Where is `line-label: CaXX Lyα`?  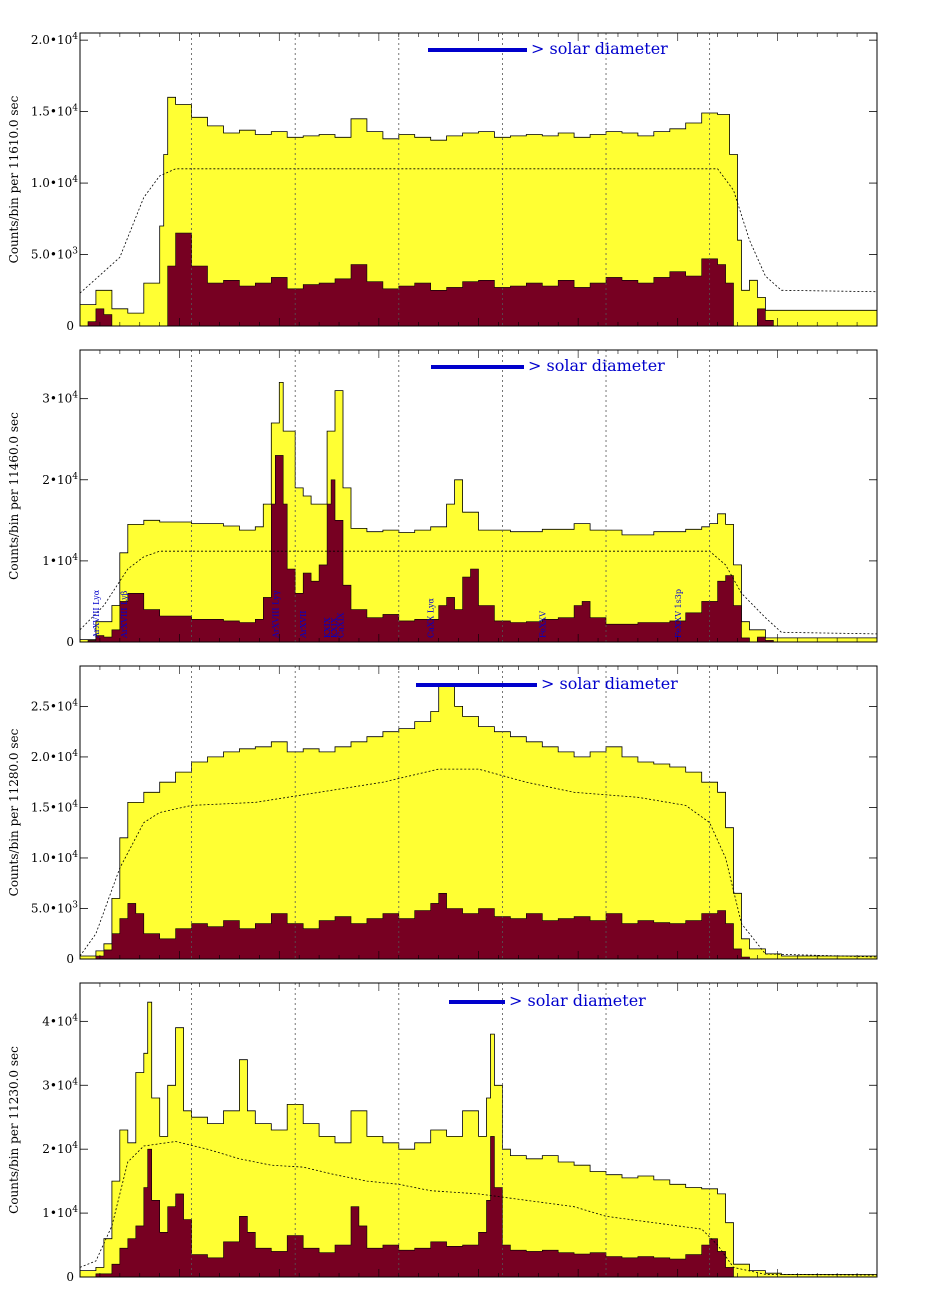
line-label: CaXX Lyα is located at coordinates (431, 617).